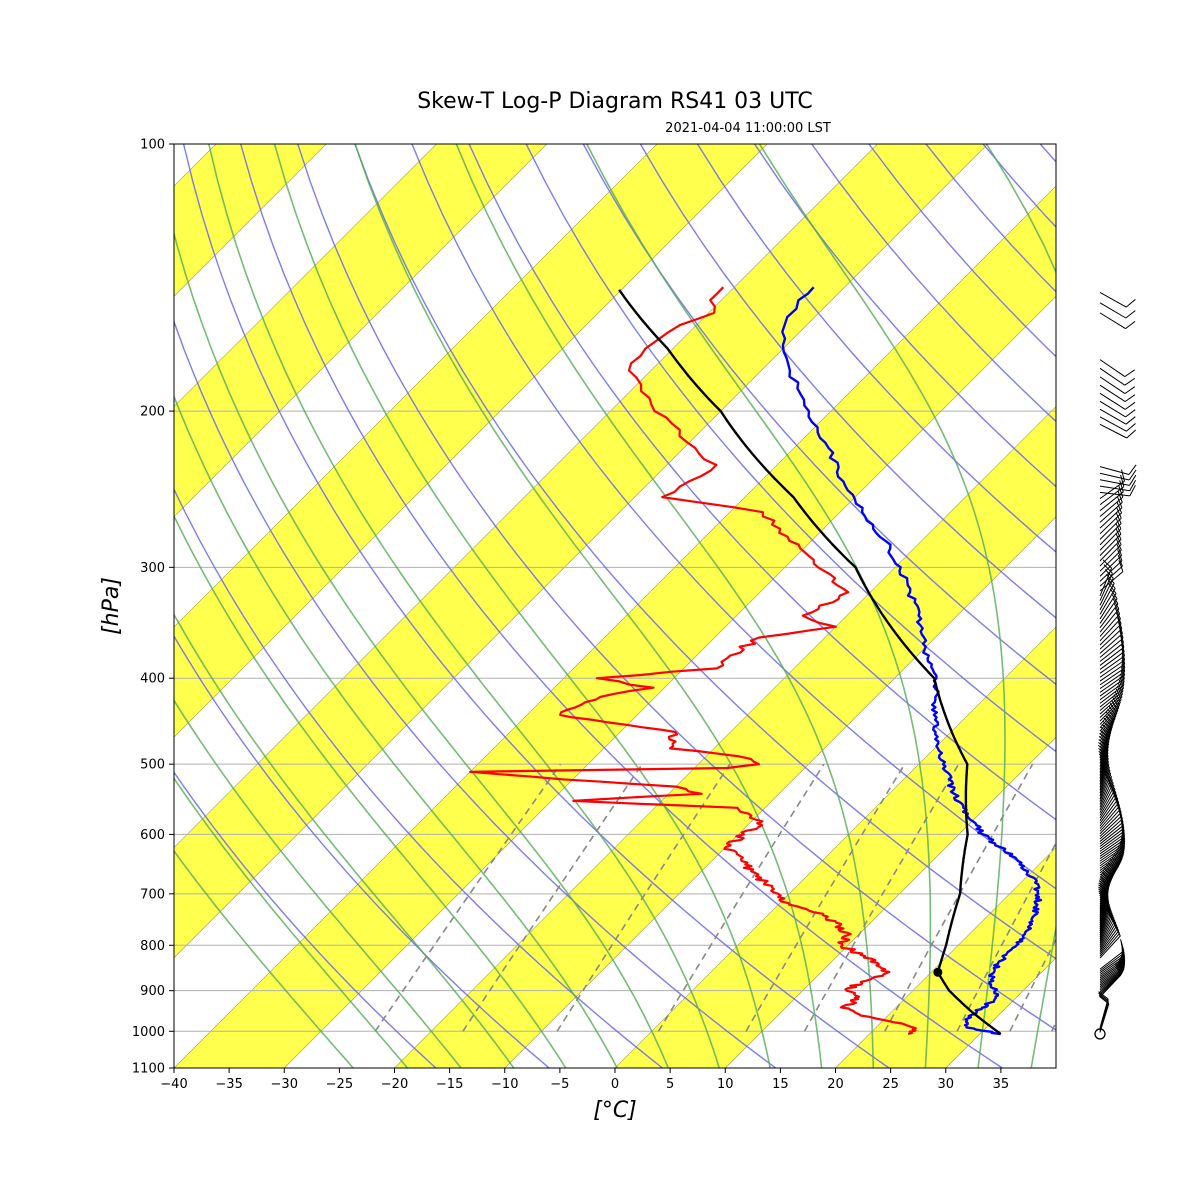 The width and height of the screenshot is (1200, 1204). Describe the element at coordinates (152, 679) in the screenshot. I see `y-tick-label: 400` at that location.